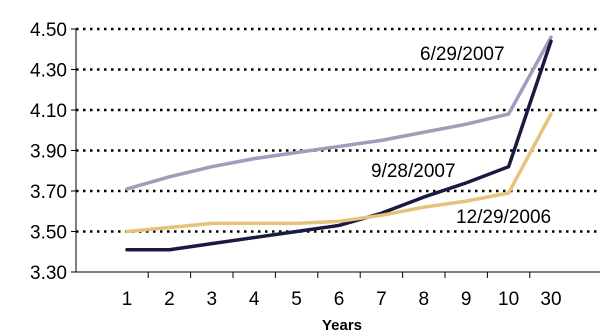 Image resolution: width=610 pixels, height=335 pixels. Describe the element at coordinates (466, 299) in the screenshot. I see `x-tick-label: 9` at that location.